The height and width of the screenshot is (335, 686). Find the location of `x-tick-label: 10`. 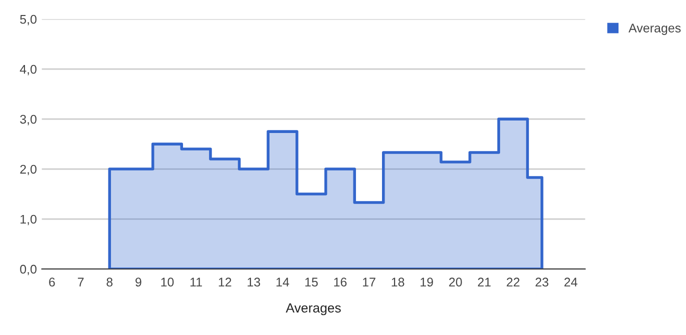

x-tick-label: 10 is located at coordinates (167, 282).